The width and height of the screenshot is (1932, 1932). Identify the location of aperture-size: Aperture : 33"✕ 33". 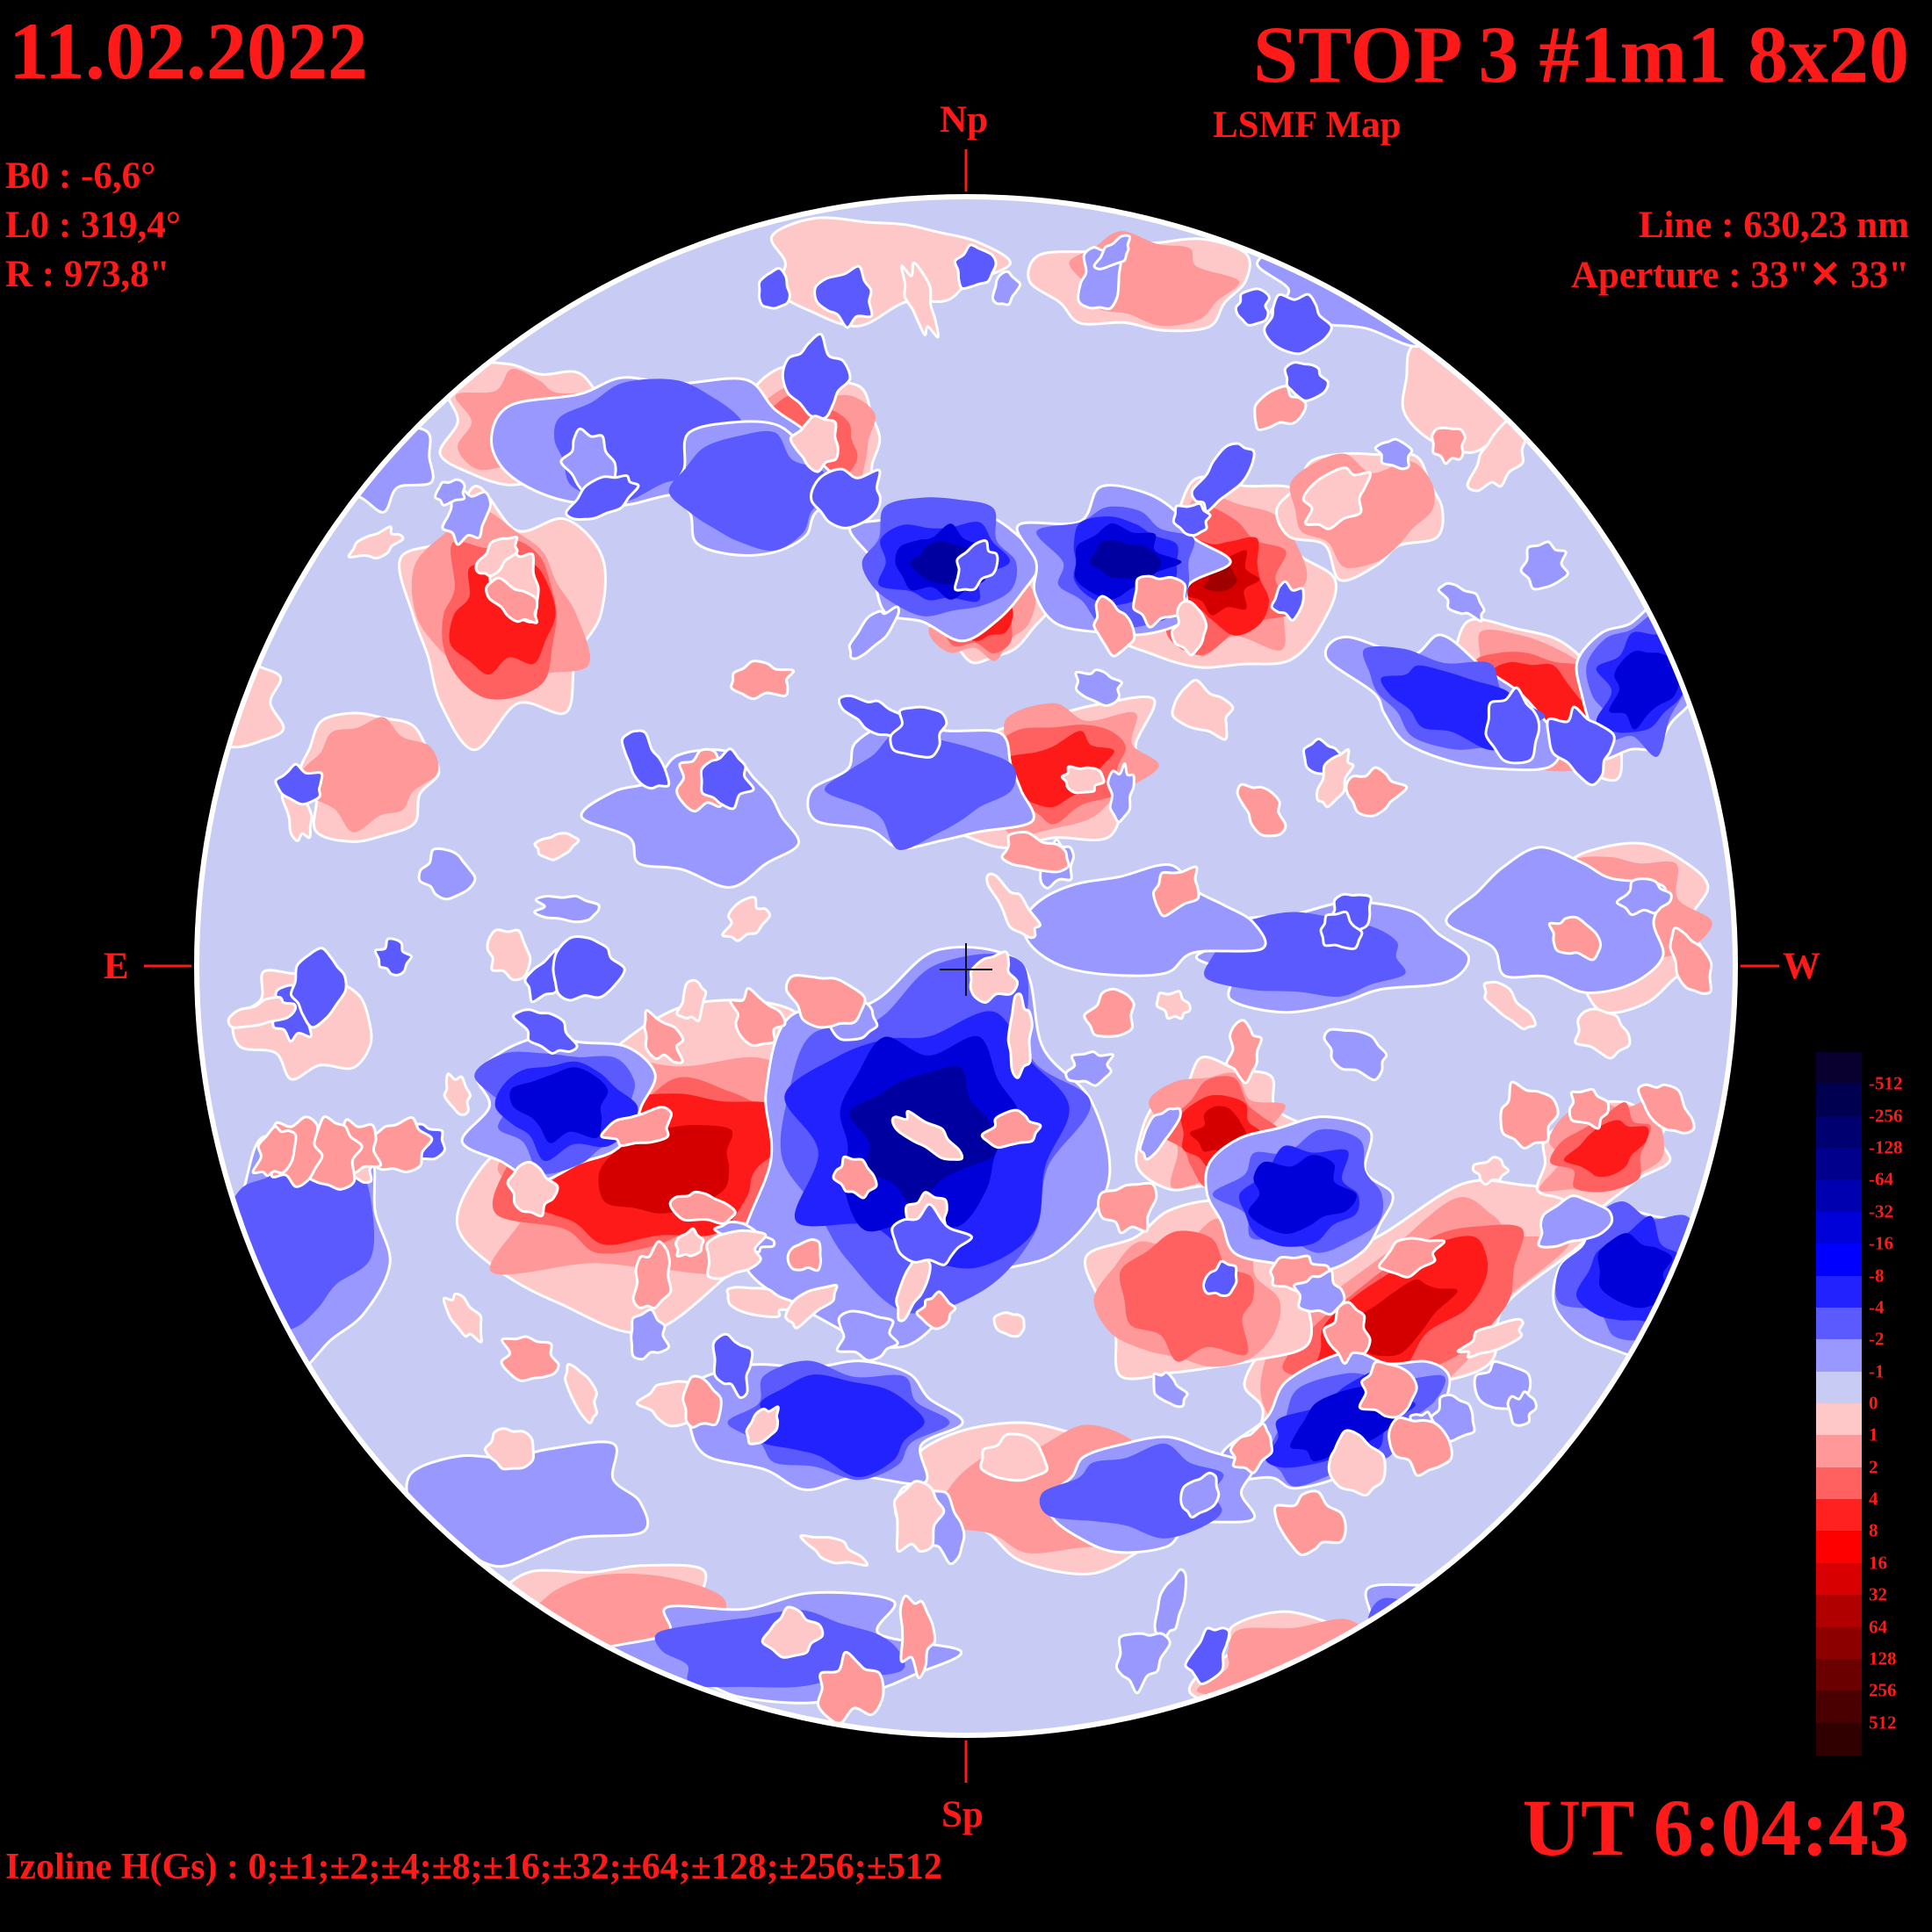
(1739, 275).